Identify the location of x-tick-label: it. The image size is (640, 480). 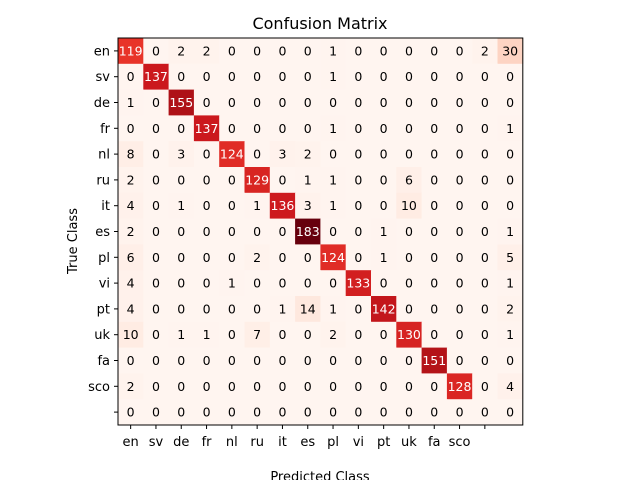
(282, 442).